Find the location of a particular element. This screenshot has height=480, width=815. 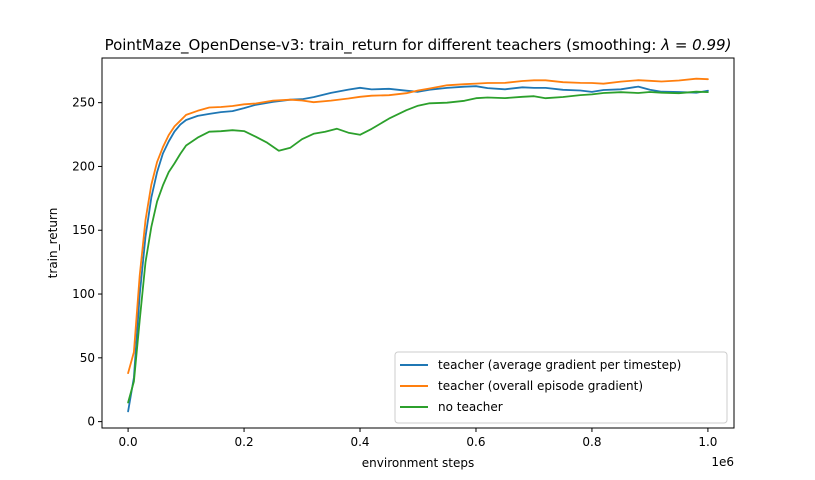

x-tick-label: 1.0 is located at coordinates (707, 442).